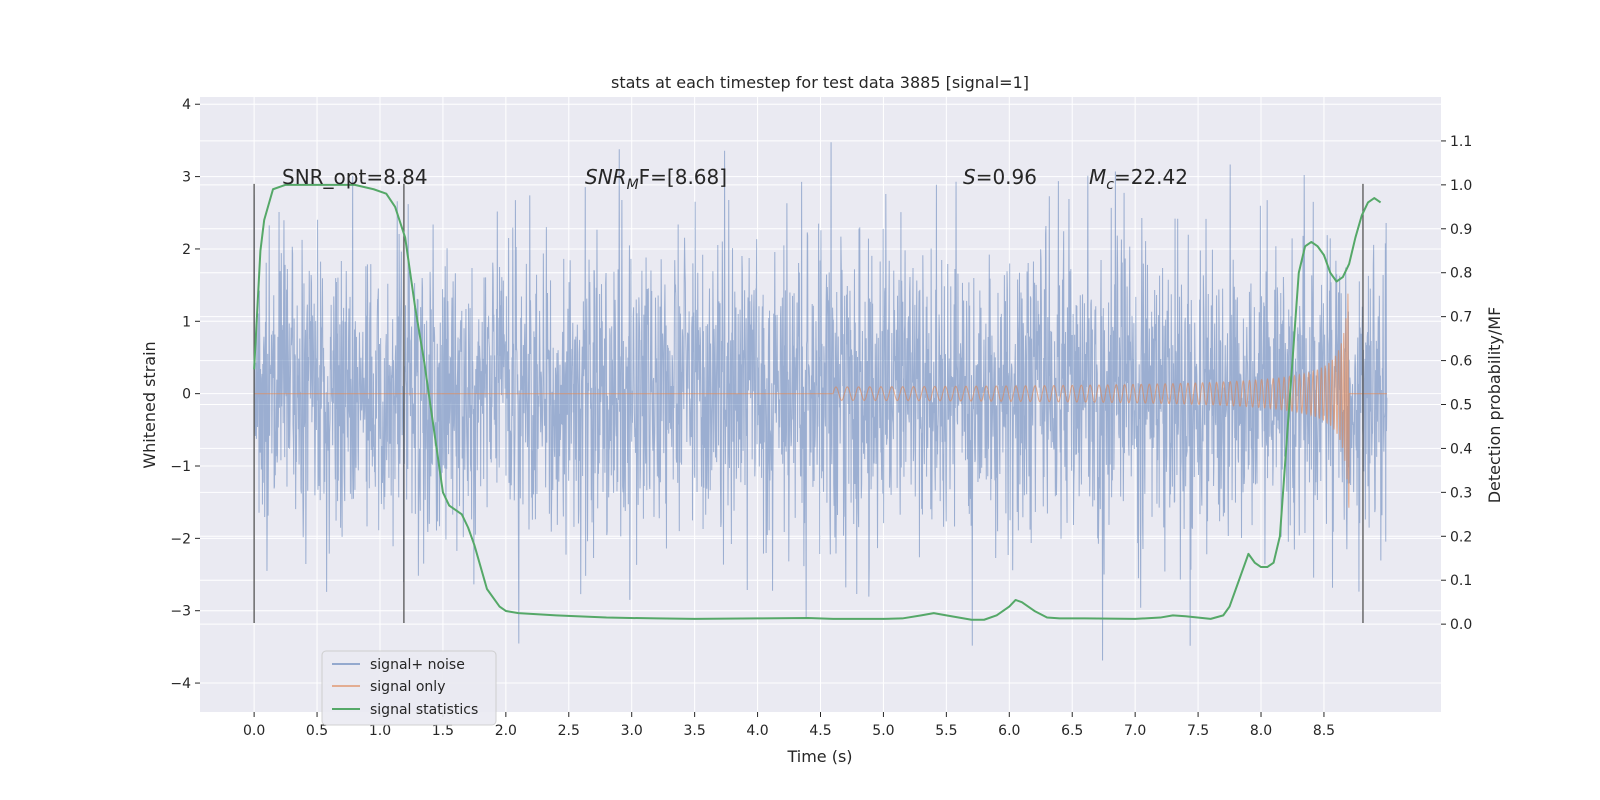  I want to click on y-left-tick-label: −3, so click(180, 612).